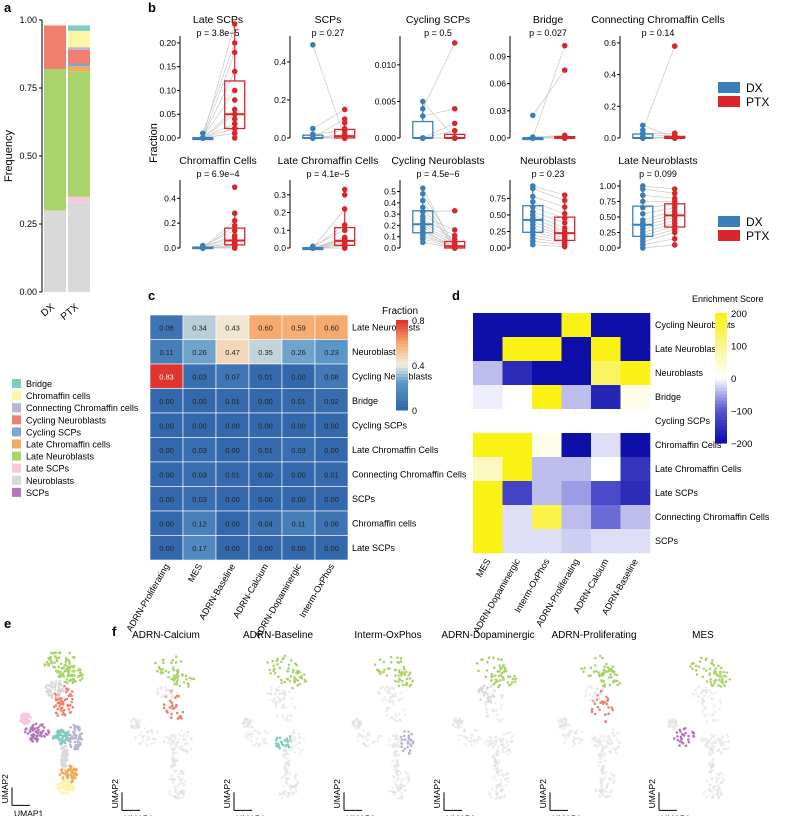 The width and height of the screenshot is (786, 816). I want to click on umap-title: MES, so click(703, 635).